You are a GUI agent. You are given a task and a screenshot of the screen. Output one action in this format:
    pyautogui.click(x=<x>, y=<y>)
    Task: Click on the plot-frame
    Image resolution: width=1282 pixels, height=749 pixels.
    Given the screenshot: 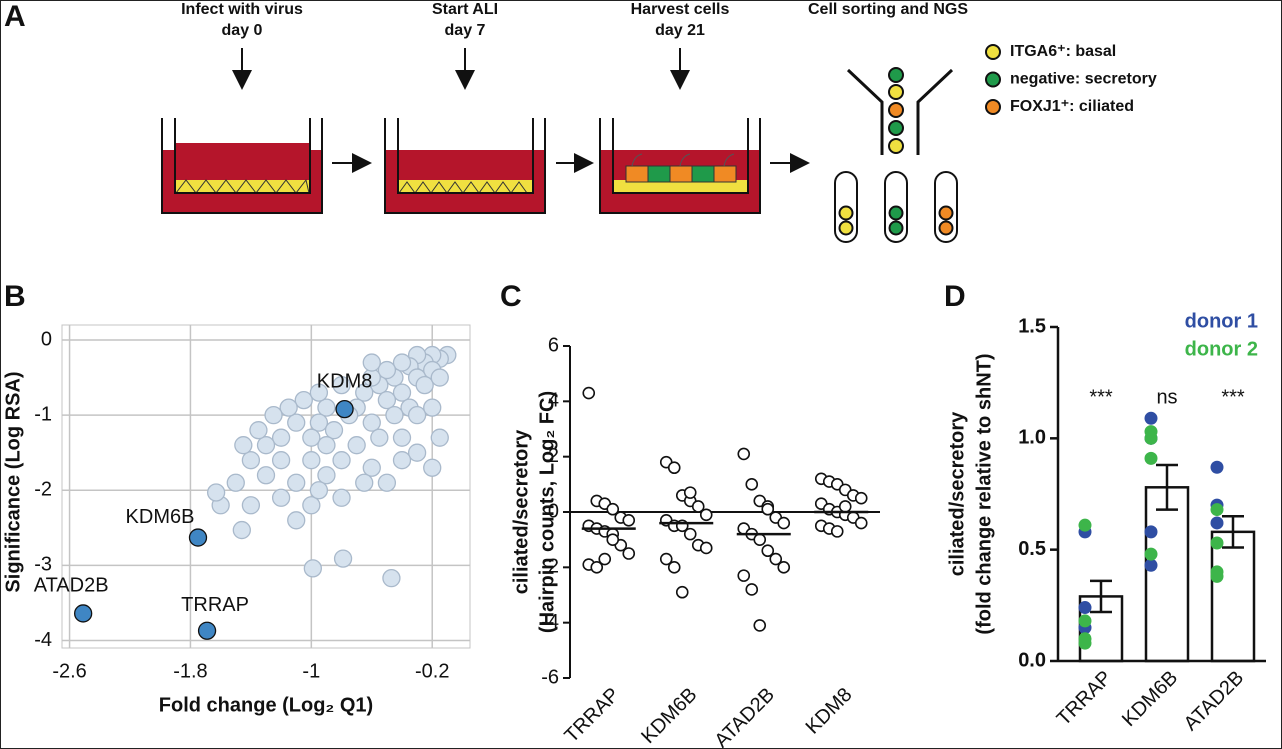 What is the action you would take?
    pyautogui.click(x=266, y=486)
    